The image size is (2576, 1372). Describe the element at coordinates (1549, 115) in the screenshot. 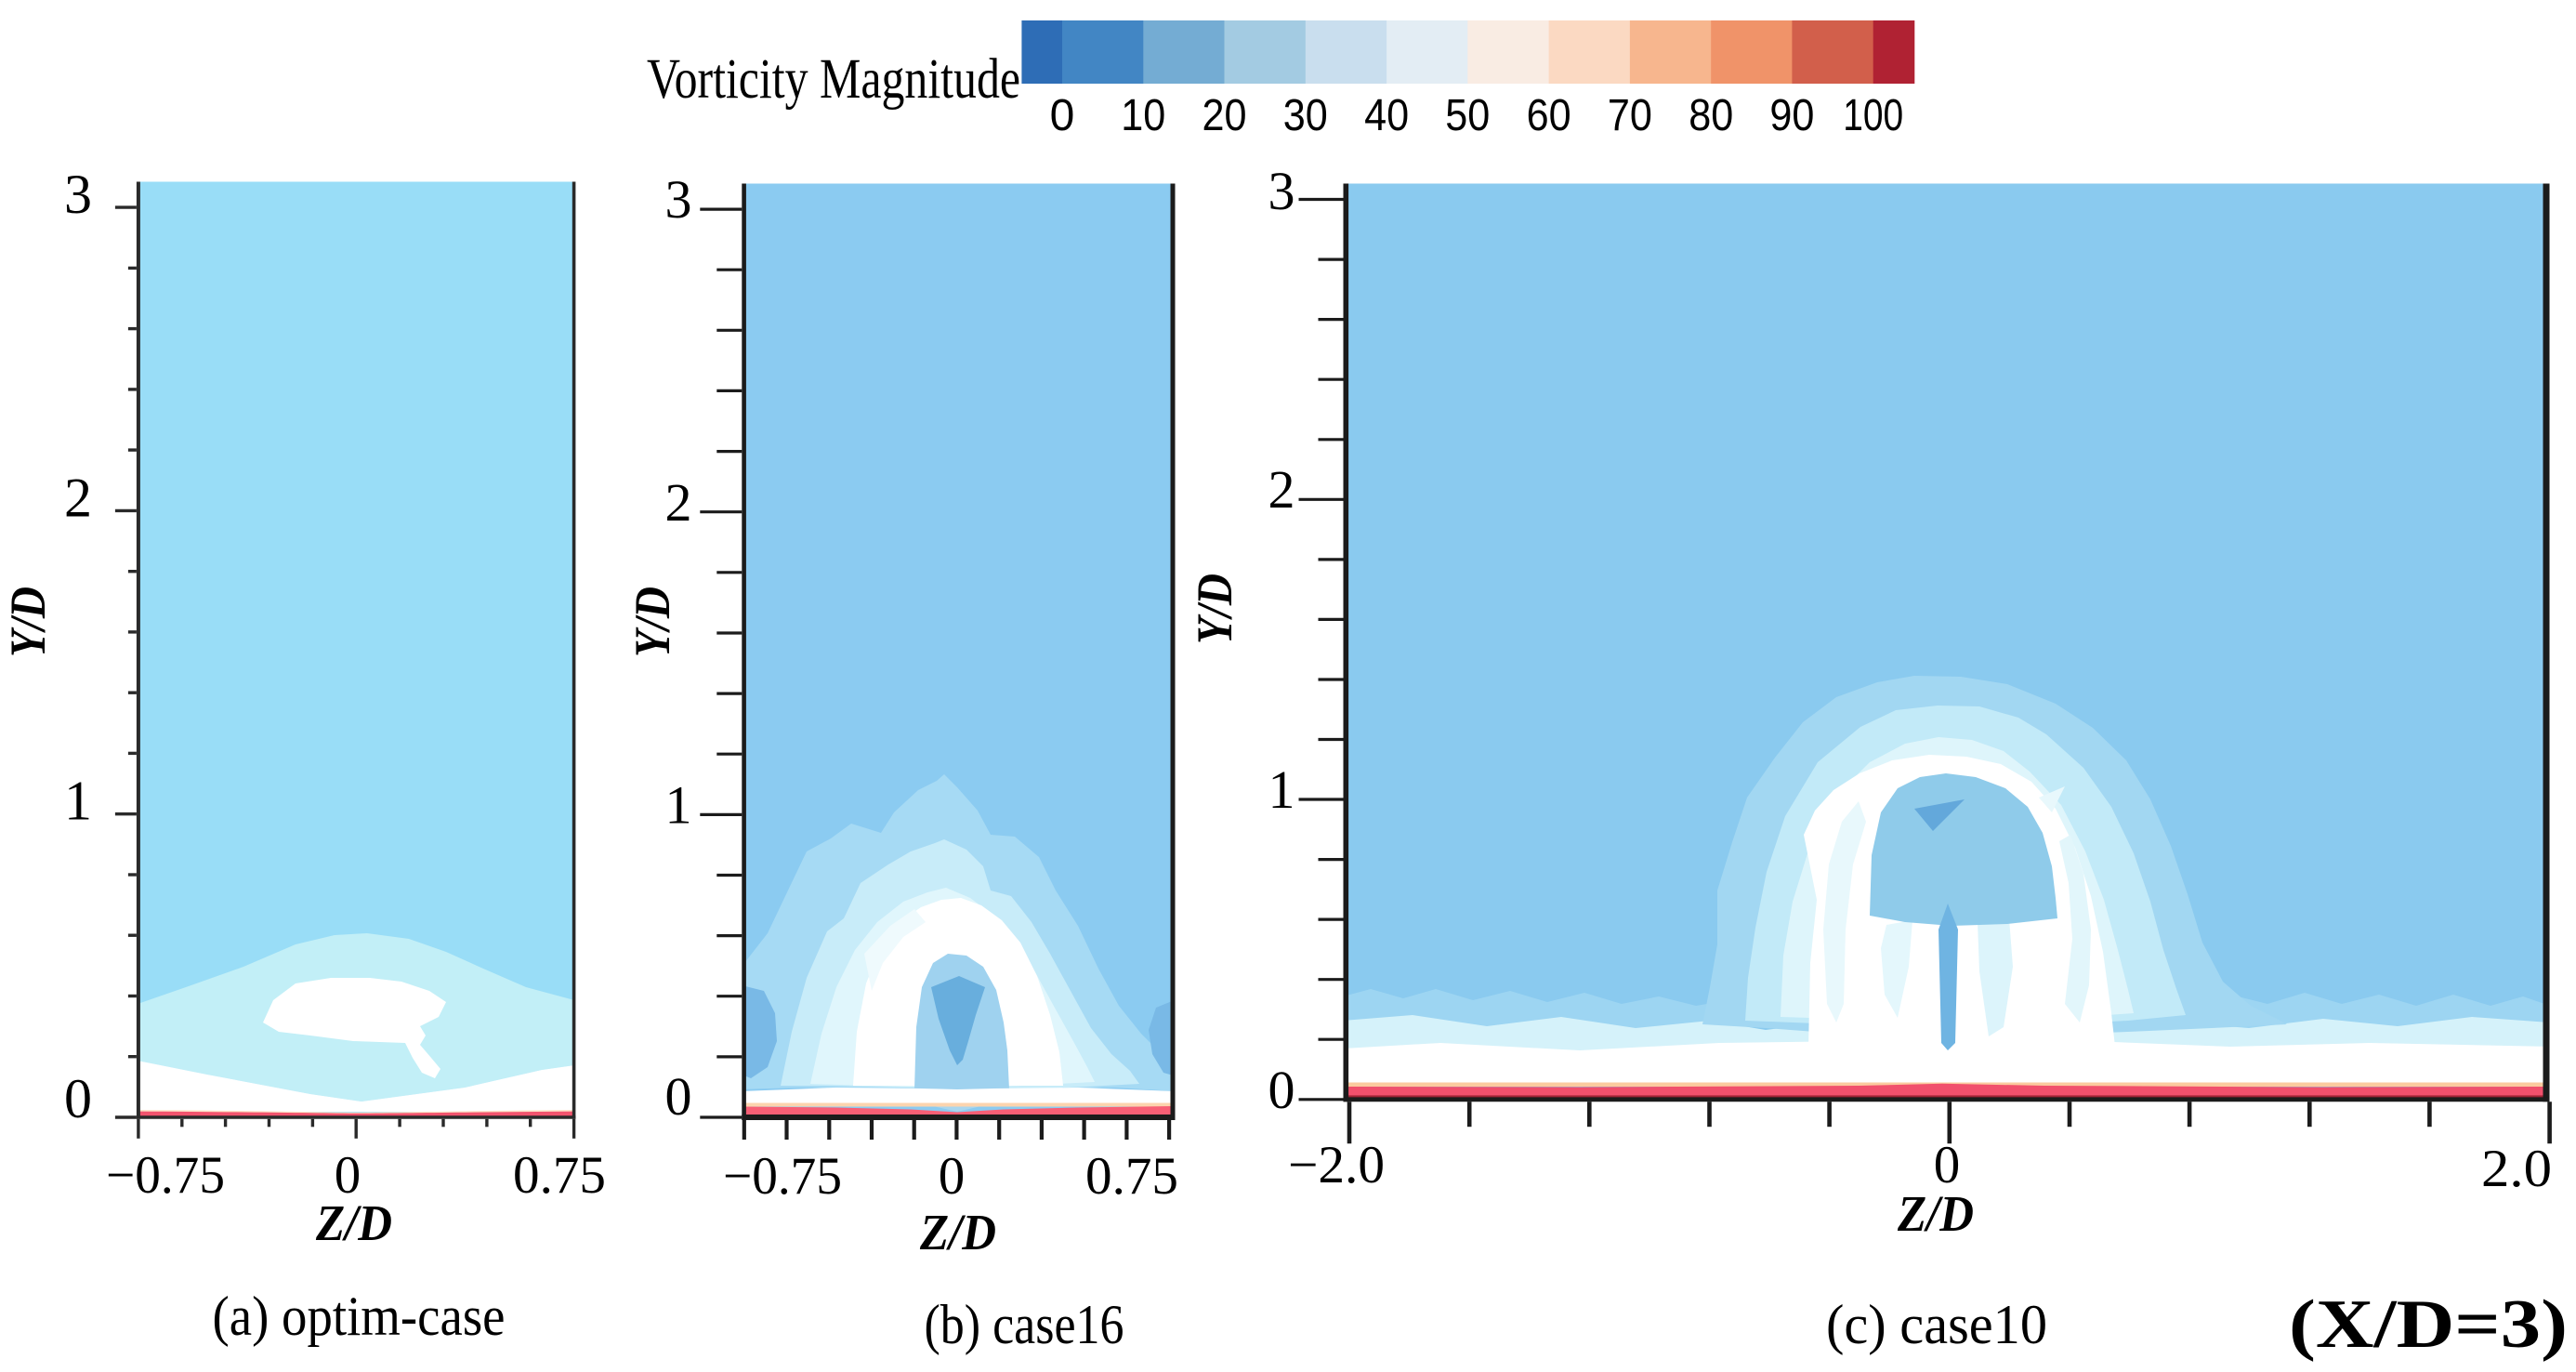

I see `svg-text: 60` at that location.